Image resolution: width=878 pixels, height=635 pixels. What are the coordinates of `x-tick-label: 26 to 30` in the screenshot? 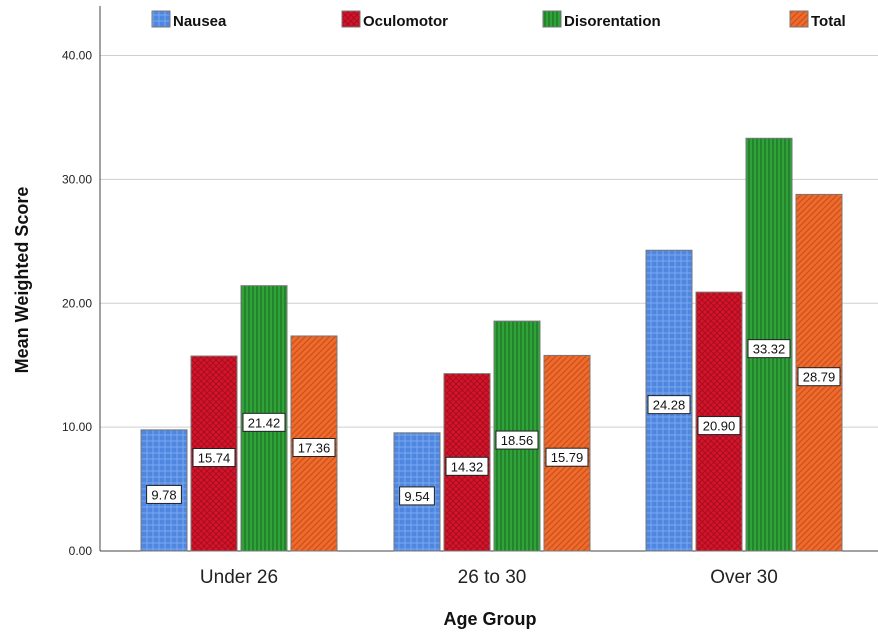 It's located at (492, 577).